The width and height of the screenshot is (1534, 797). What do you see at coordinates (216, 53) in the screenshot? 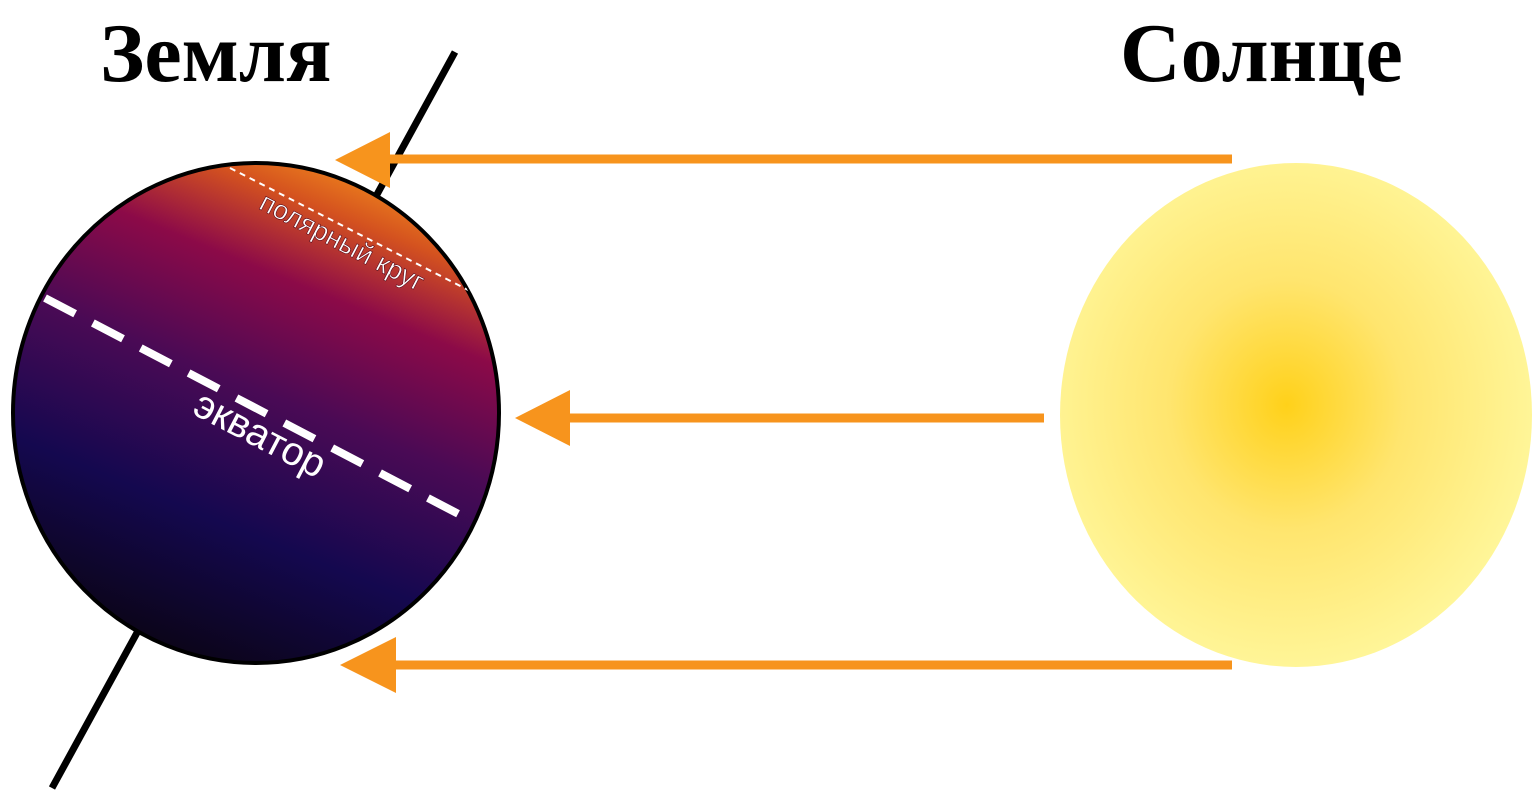
I see `earth-title: Земля` at bounding box center [216, 53].